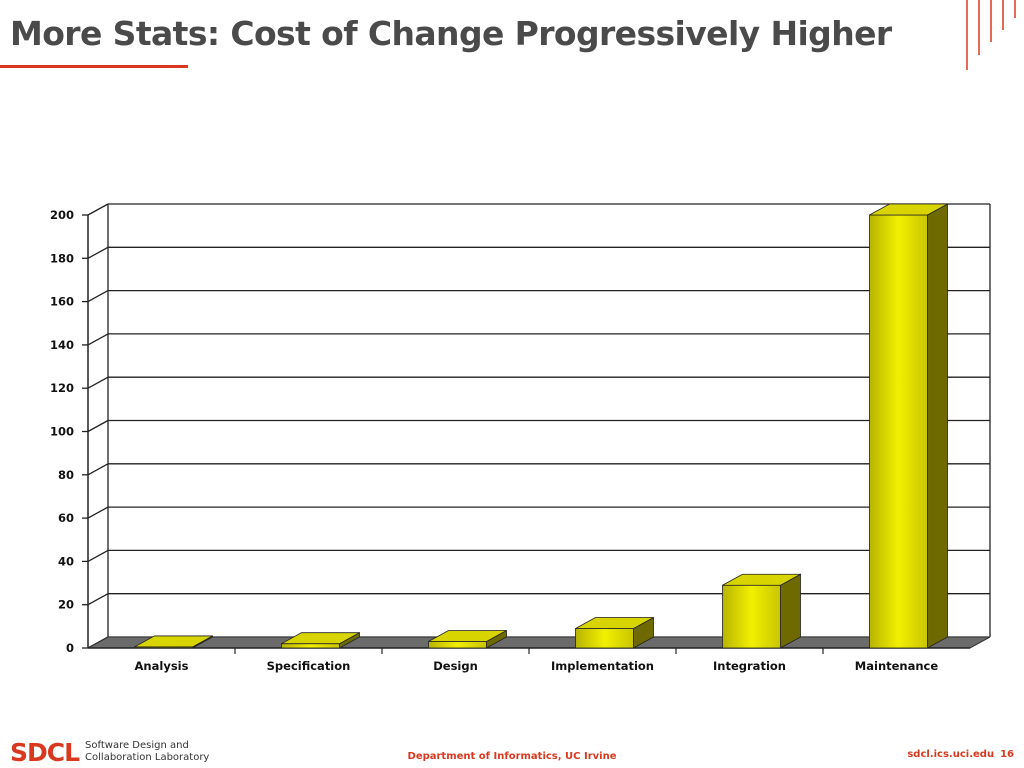 This screenshot has width=1024, height=768. I want to click on title-underline, so click(94, 66).